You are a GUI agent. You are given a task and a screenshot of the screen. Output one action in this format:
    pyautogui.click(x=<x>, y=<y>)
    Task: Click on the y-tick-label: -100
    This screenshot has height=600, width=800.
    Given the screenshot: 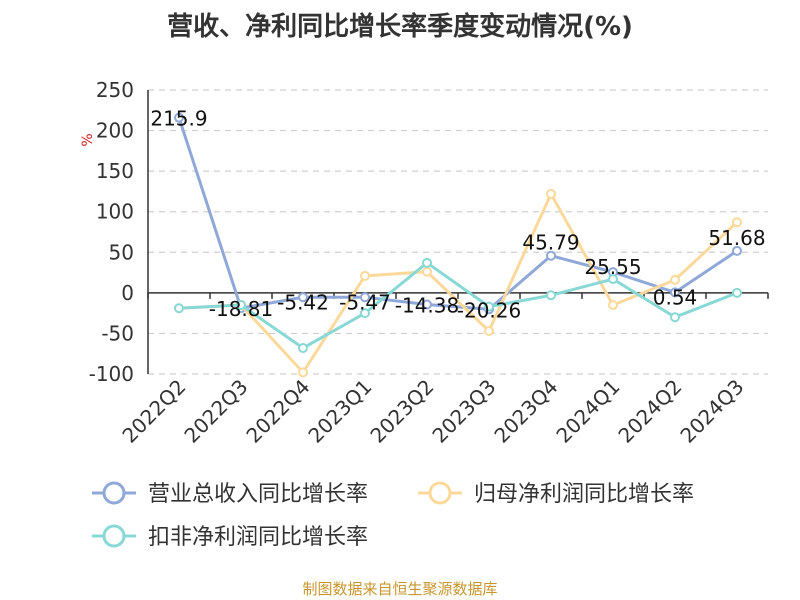 What is the action you would take?
    pyautogui.click(x=111, y=374)
    